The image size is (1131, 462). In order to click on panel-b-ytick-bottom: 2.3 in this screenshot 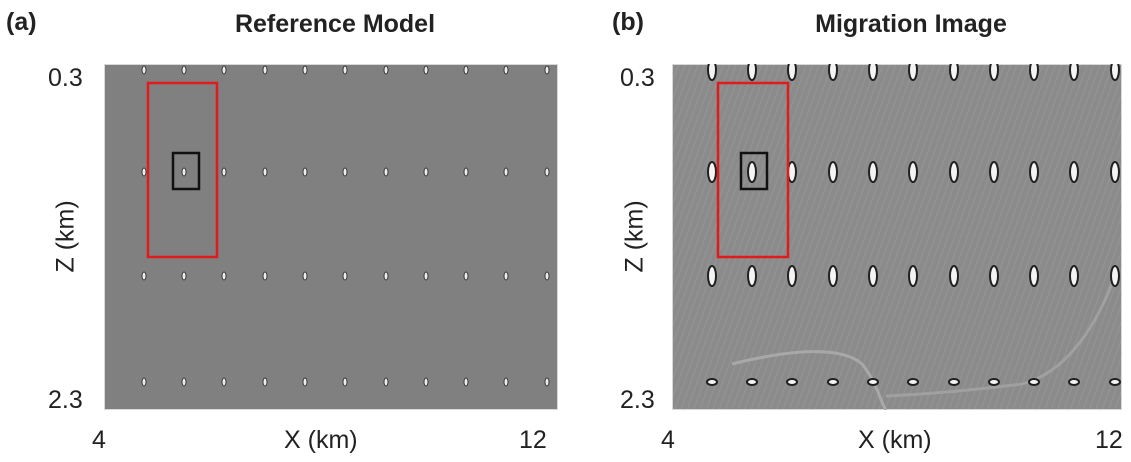, I will do `click(637, 400)`.